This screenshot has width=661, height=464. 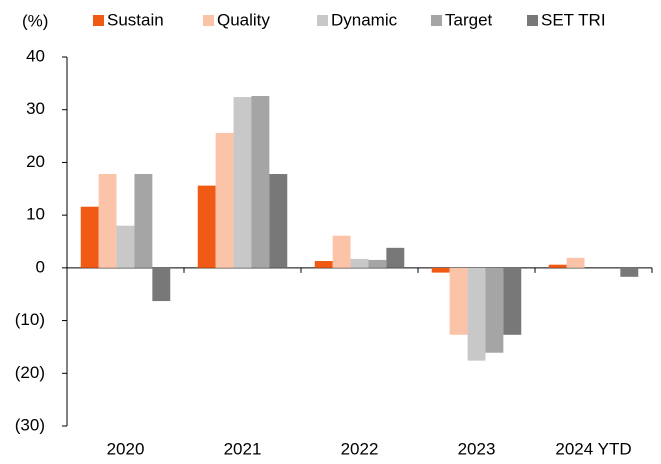 What do you see at coordinates (360, 448) in the screenshot?
I see `x-tick-label: 2022` at bounding box center [360, 448].